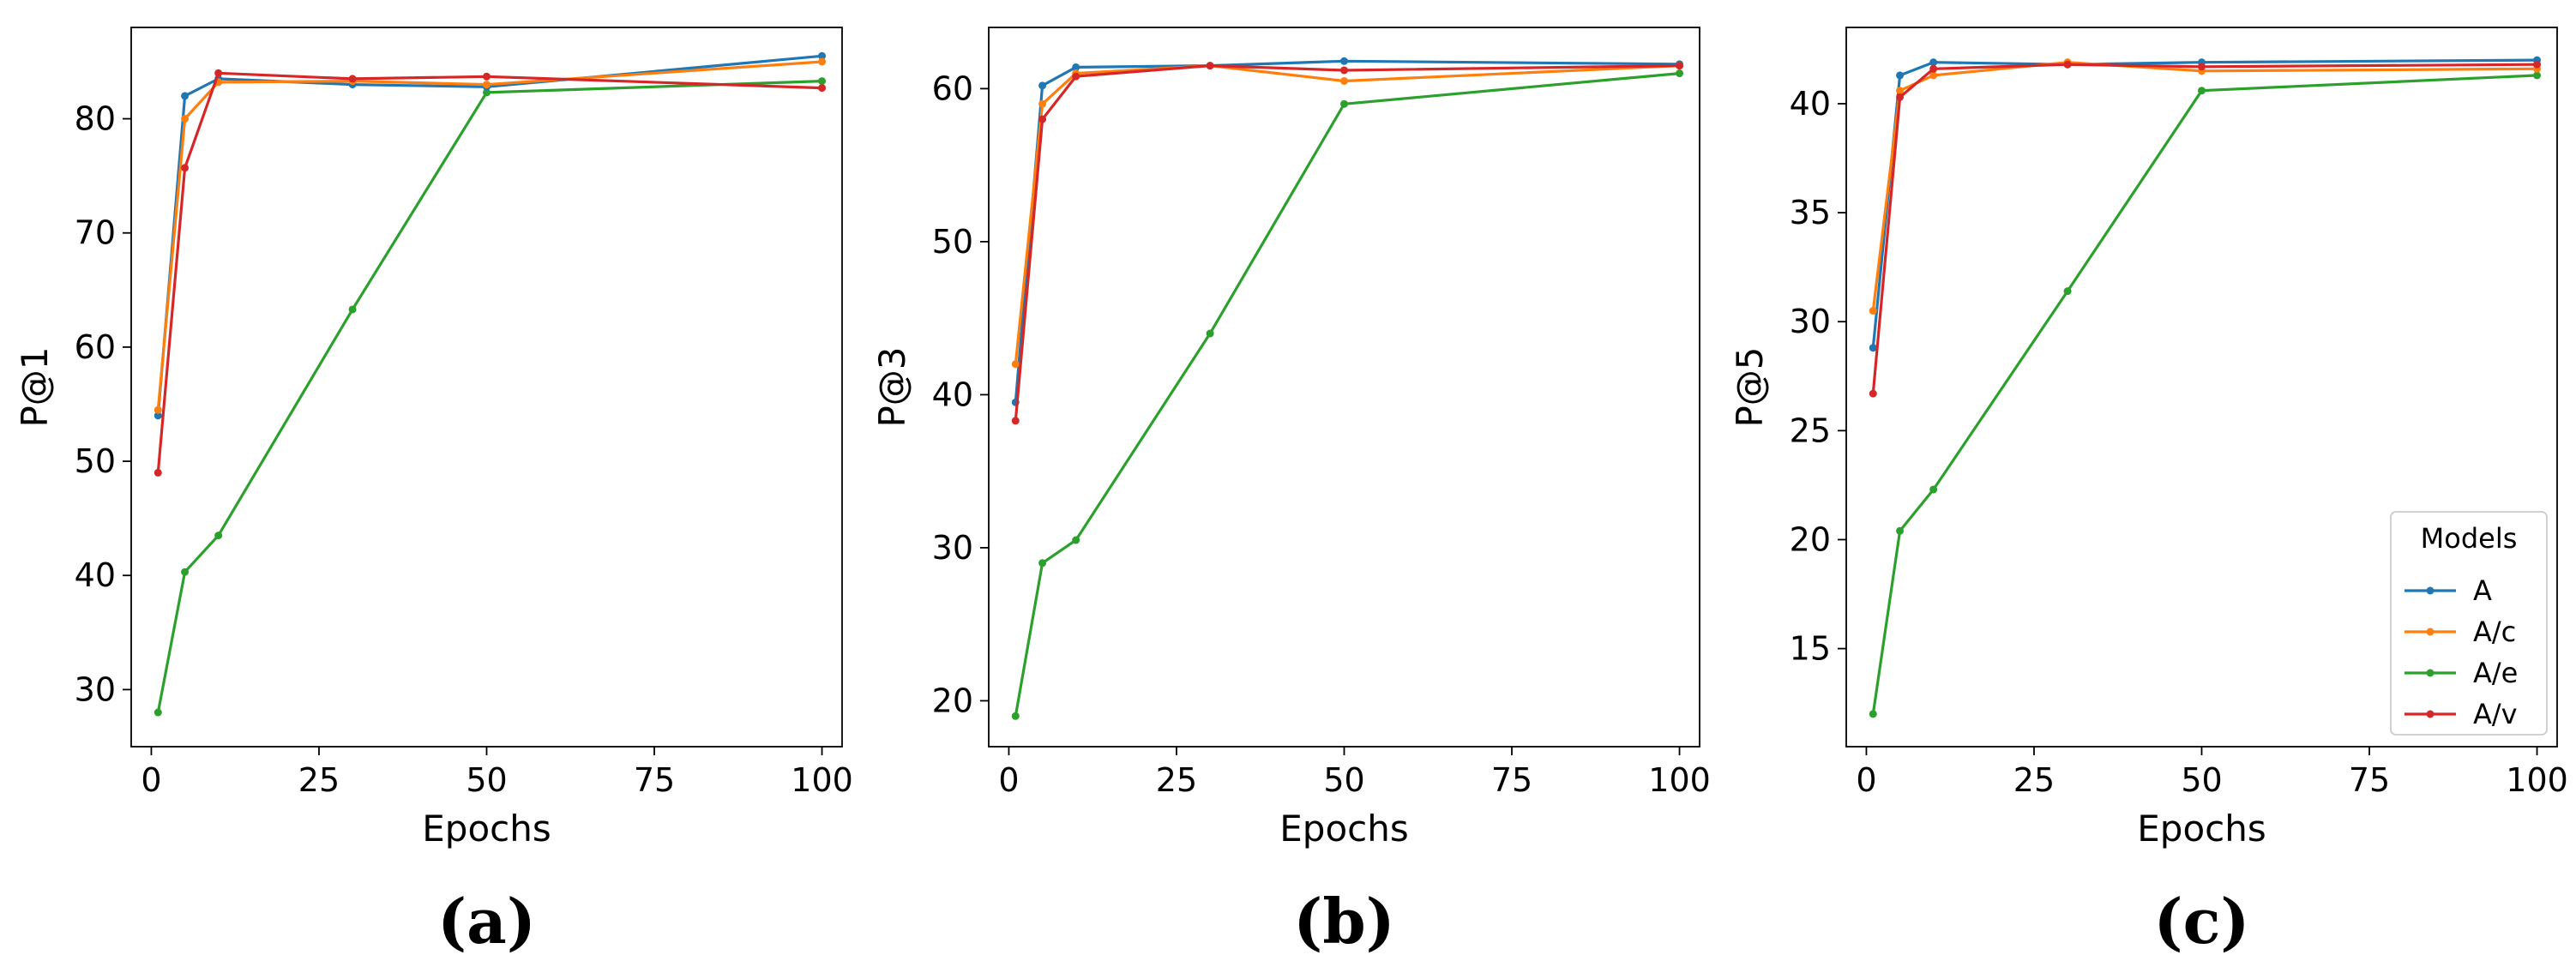  What do you see at coordinates (1343, 921) in the screenshot?
I see `panel-label: (b)` at bounding box center [1343, 921].